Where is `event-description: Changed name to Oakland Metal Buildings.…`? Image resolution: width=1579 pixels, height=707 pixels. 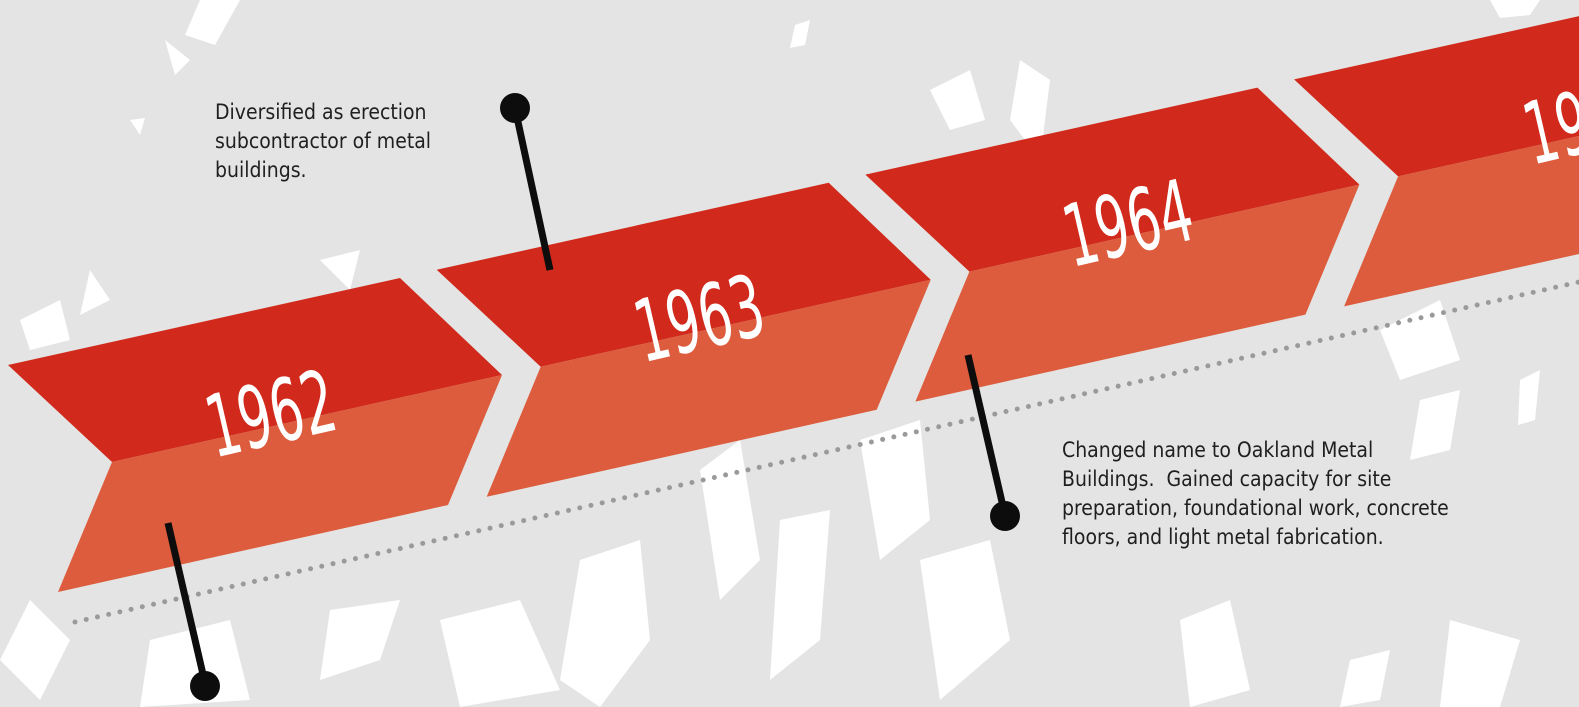 event-description: Changed name to Oakland Metal Buildings.… is located at coordinates (1258, 493).